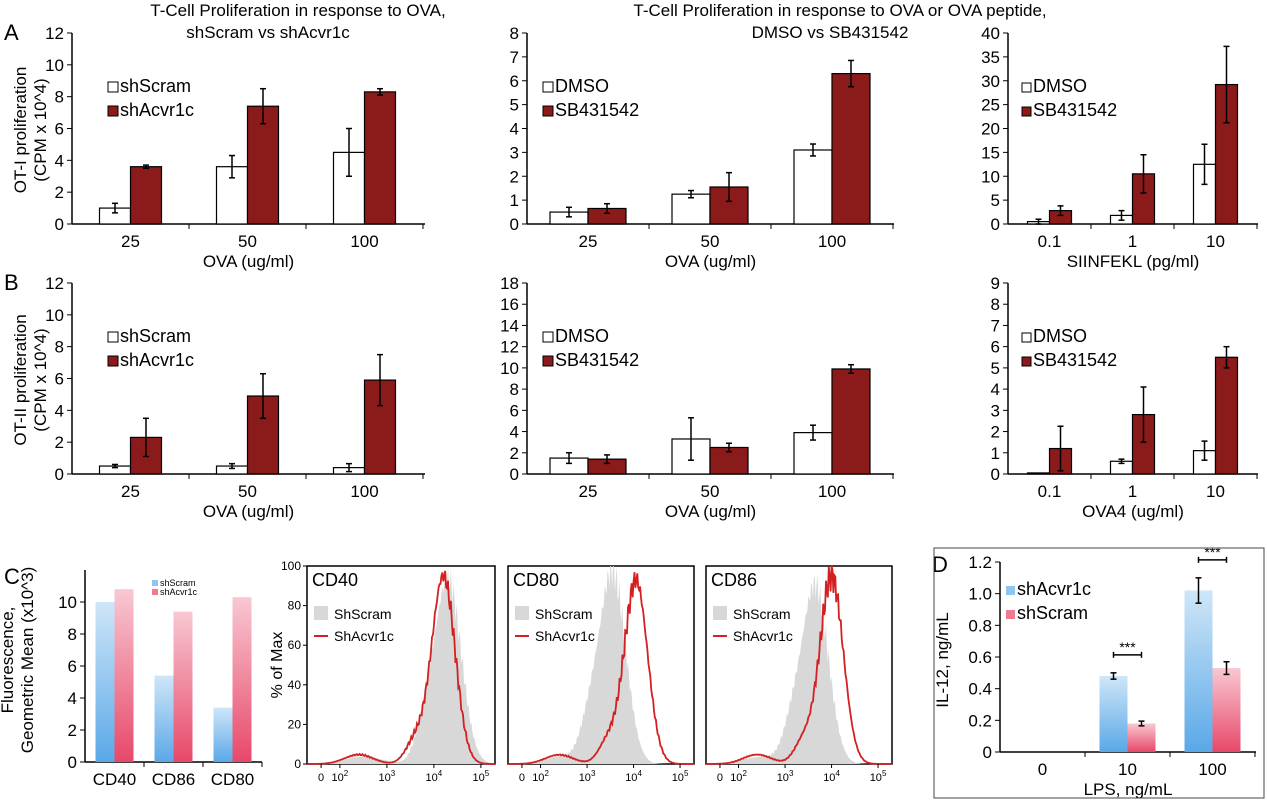 The image size is (1267, 800). What do you see at coordinates (1215, 241) in the screenshot?
I see `x-tick-label: 10` at bounding box center [1215, 241].